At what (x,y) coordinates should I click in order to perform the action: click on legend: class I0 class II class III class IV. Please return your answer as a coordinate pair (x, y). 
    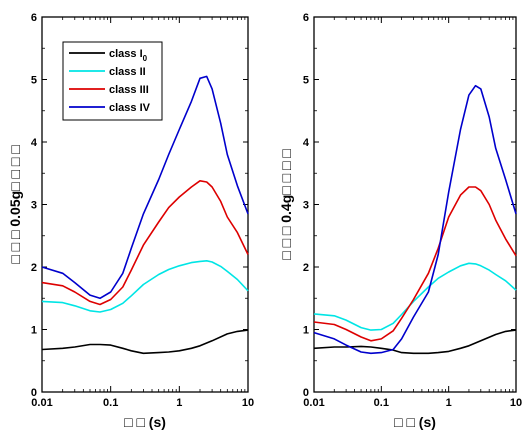
    Looking at the image, I should click on (112, 81).